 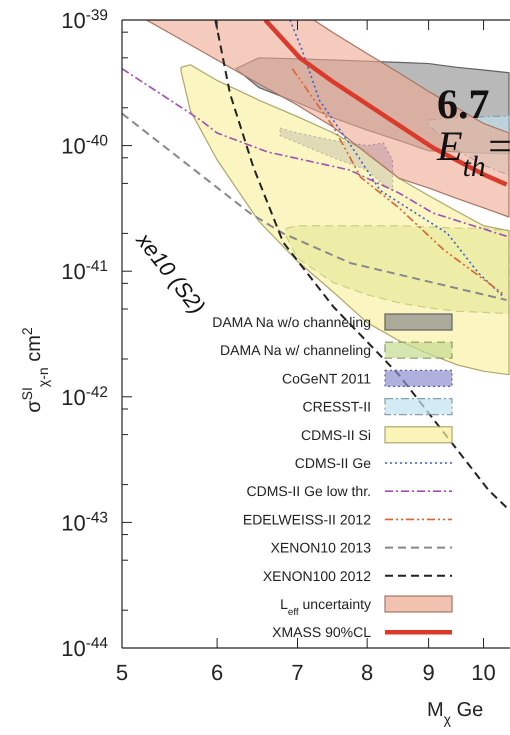 What do you see at coordinates (84, 271) in the screenshot?
I see `y-tick-label: 10$^{-41}$` at bounding box center [84, 271].